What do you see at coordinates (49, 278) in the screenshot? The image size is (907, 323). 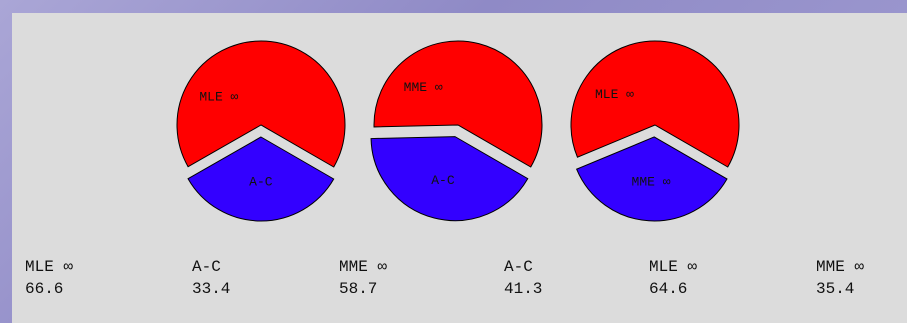 I see `stat-1: MLE ∞ 66.6` at bounding box center [49, 278].